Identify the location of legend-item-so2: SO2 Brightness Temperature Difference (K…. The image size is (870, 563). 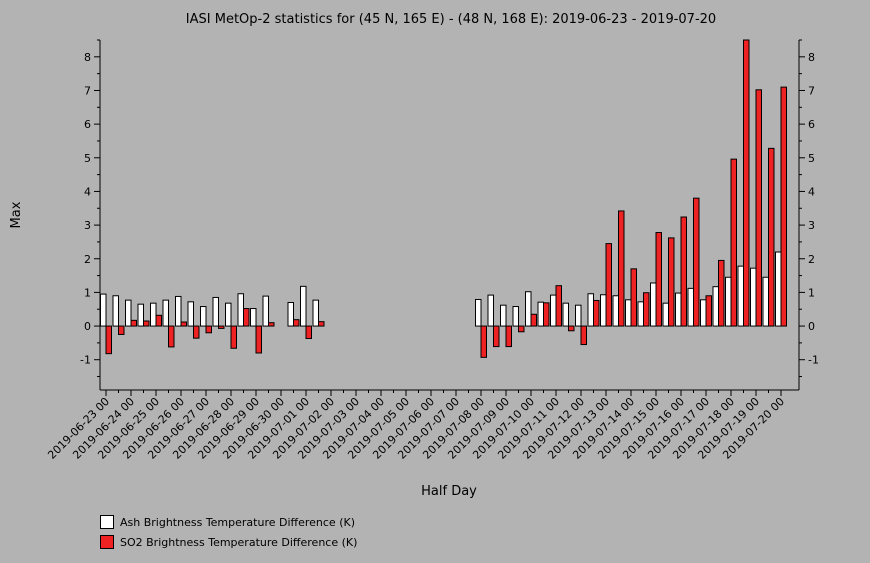
(228, 542).